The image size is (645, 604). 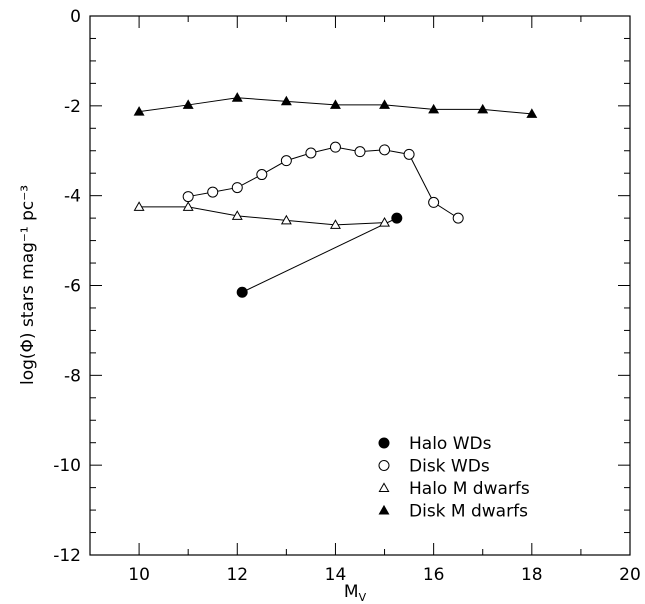 I want to click on x-tick-labels: 10 12 14 16 18 20, so click(x=384, y=575).